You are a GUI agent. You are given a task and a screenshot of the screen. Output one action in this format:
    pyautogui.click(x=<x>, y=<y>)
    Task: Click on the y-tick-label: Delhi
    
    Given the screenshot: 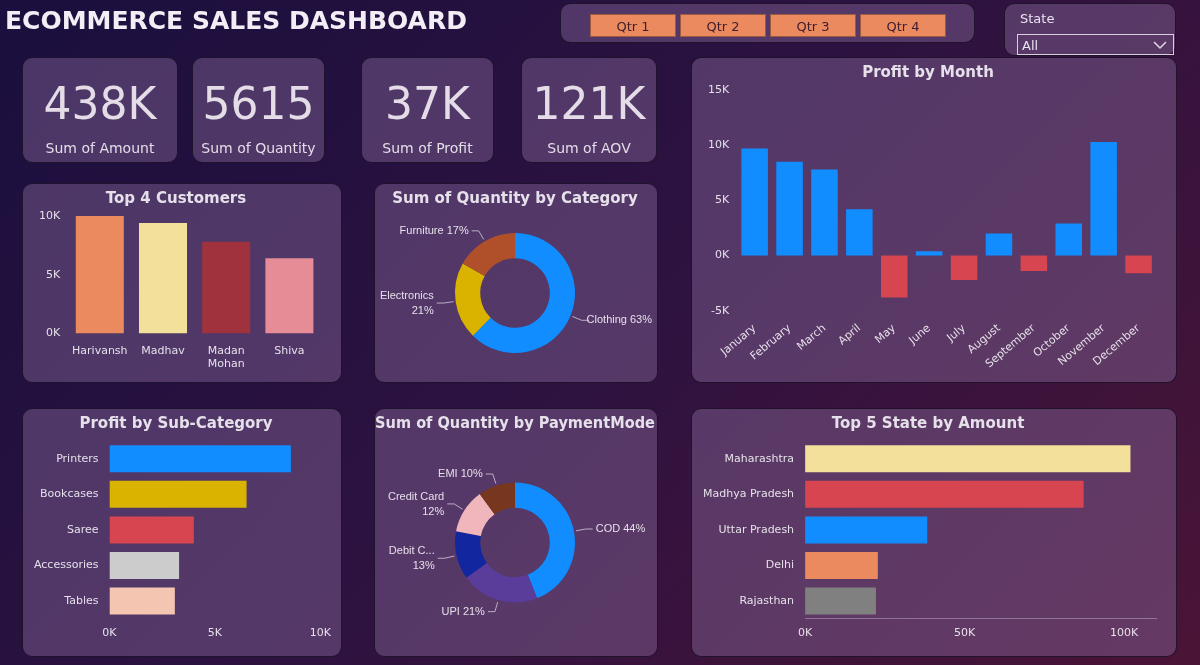 What is the action you would take?
    pyautogui.click(x=780, y=565)
    